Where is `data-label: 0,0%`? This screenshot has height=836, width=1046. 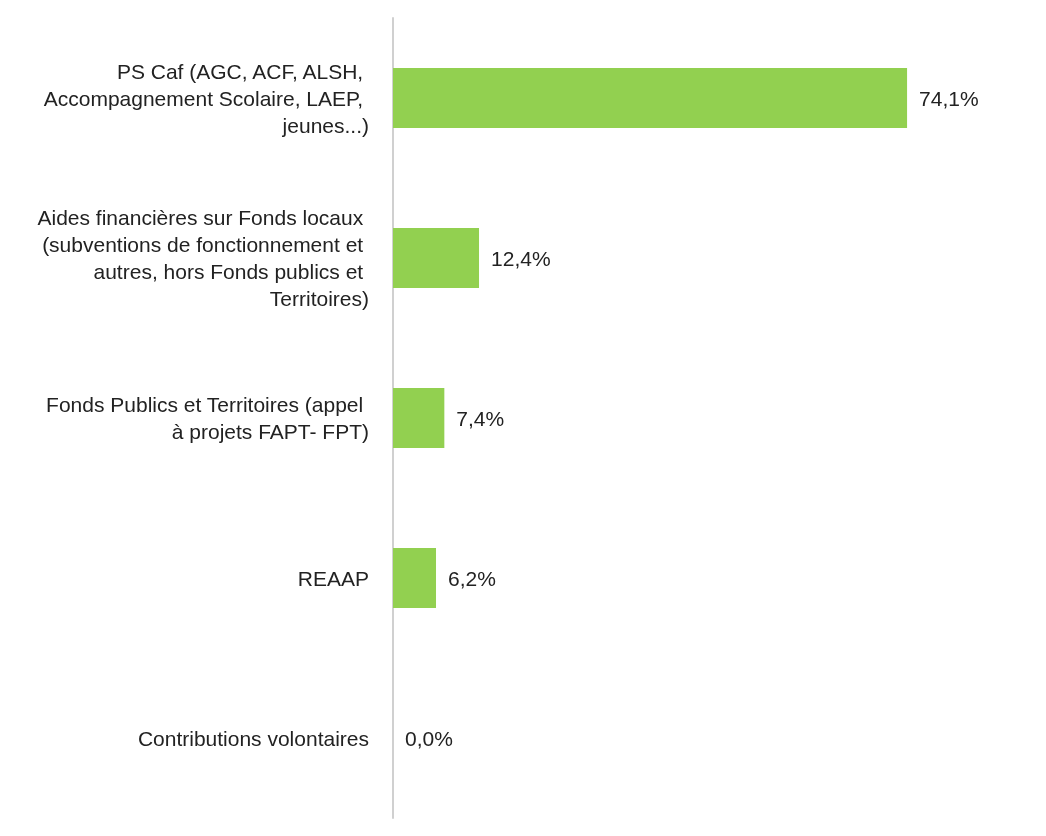
data-label: 0,0% is located at coordinates (429, 738).